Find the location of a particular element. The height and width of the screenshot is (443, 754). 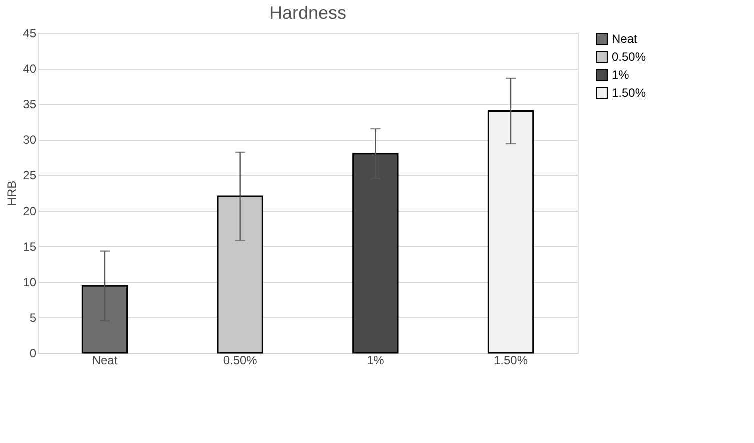

y-tick-label: 30 is located at coordinates (30, 140).